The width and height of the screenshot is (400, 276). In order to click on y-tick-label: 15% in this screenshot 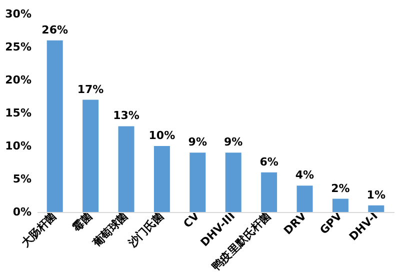, I will do `click(18, 113)`.